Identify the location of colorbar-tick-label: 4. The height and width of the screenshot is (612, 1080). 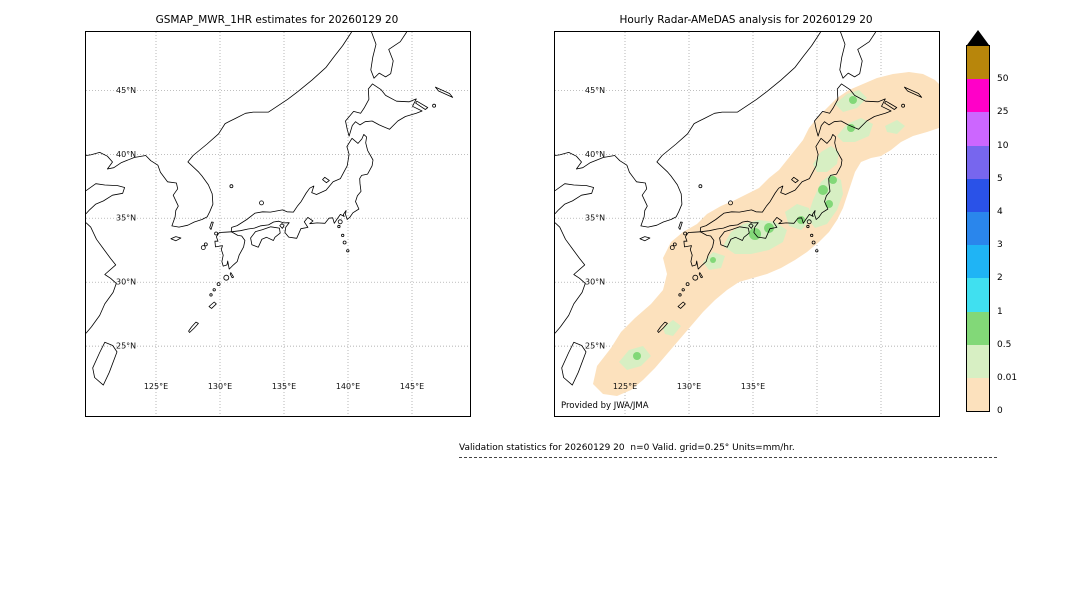
(1000, 212).